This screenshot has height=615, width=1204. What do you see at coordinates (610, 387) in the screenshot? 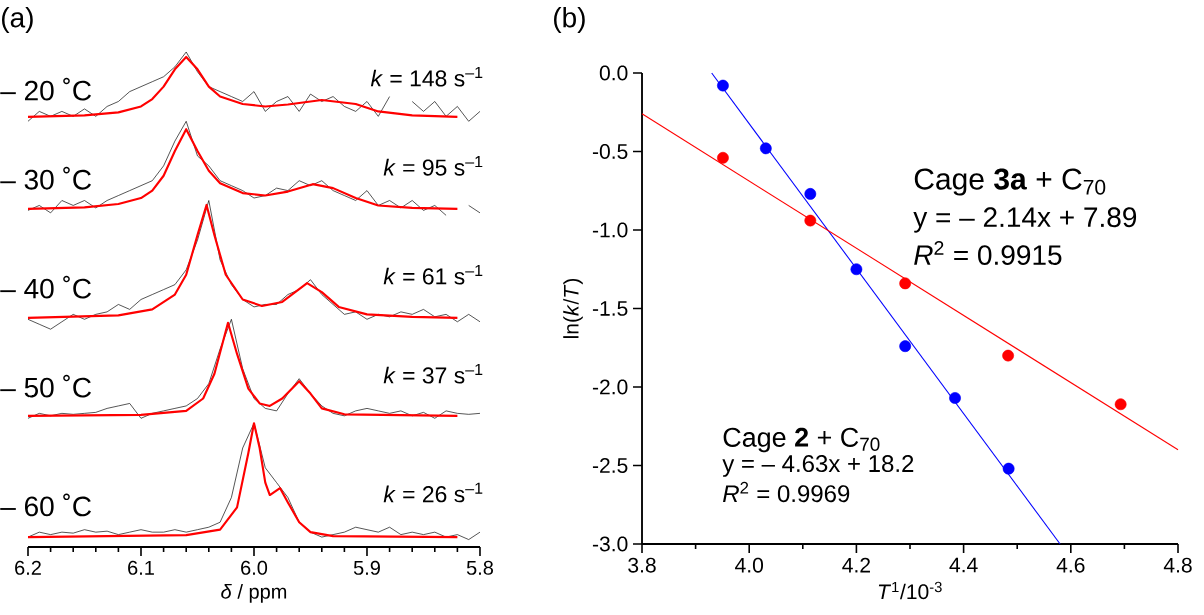
I see `y-tick-label: -2.0` at bounding box center [610, 387].